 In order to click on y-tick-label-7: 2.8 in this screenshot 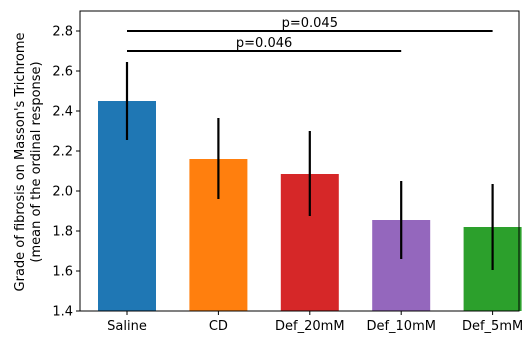, I will do `click(62, 32)`.